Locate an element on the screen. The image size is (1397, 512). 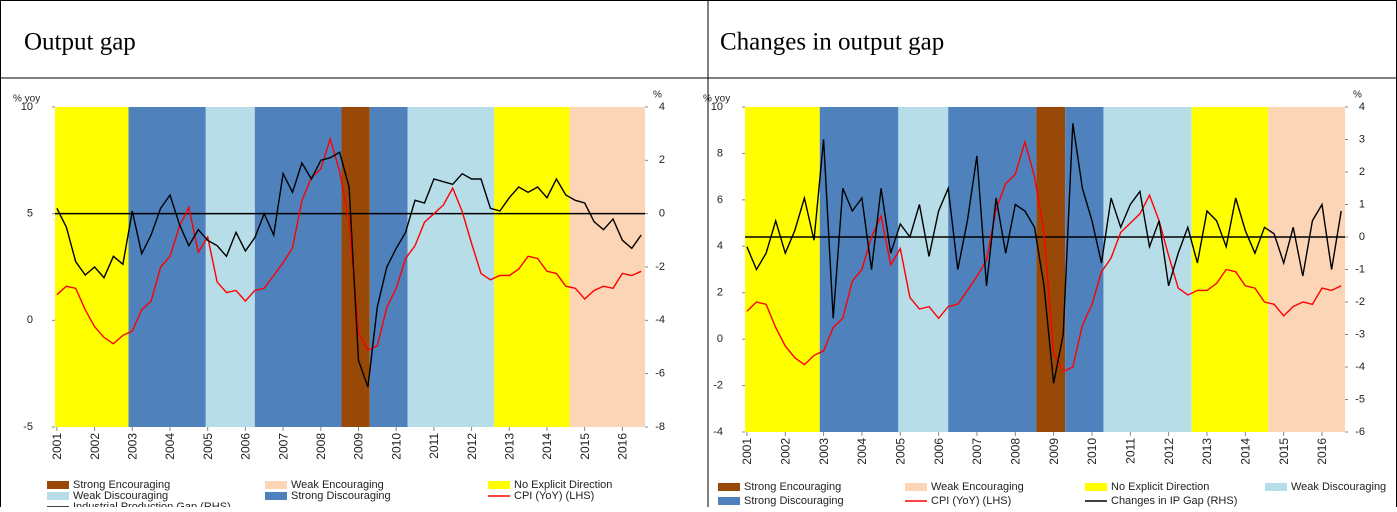
y-tick-label: -5 is located at coordinates (28, 427).